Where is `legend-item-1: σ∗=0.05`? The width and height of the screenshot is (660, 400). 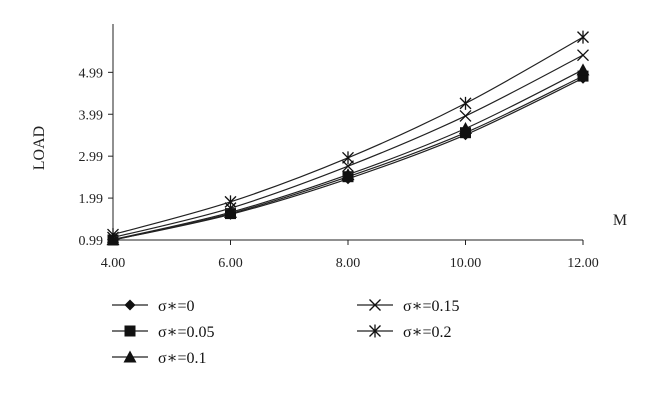
legend-item-1: σ∗=0.05 is located at coordinates (163, 332).